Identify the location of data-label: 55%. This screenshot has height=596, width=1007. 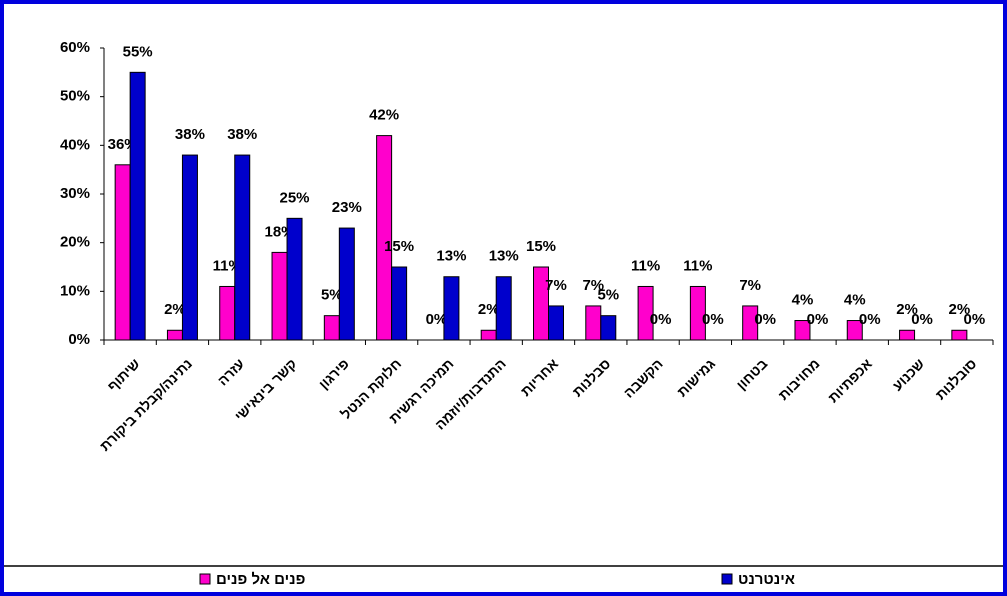
(138, 51).